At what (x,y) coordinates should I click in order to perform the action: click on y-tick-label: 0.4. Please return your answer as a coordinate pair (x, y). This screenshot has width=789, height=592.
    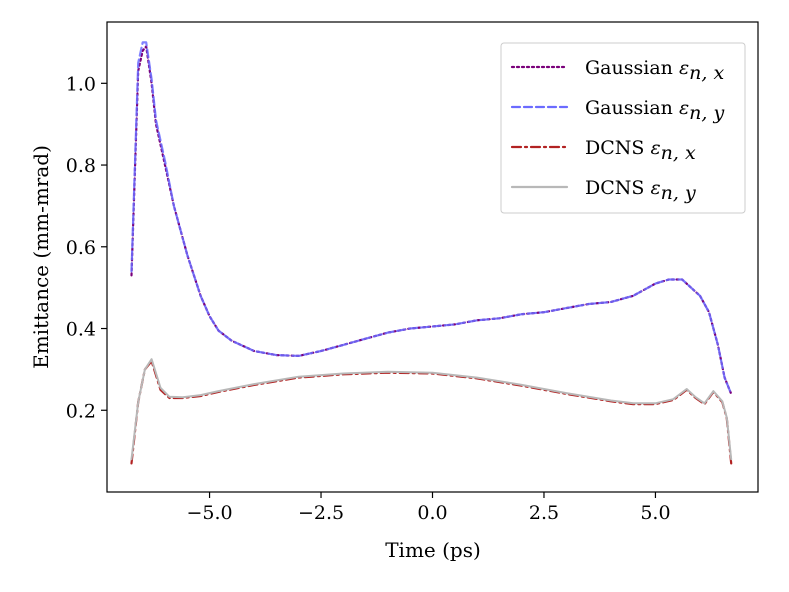
    Looking at the image, I should click on (81, 330).